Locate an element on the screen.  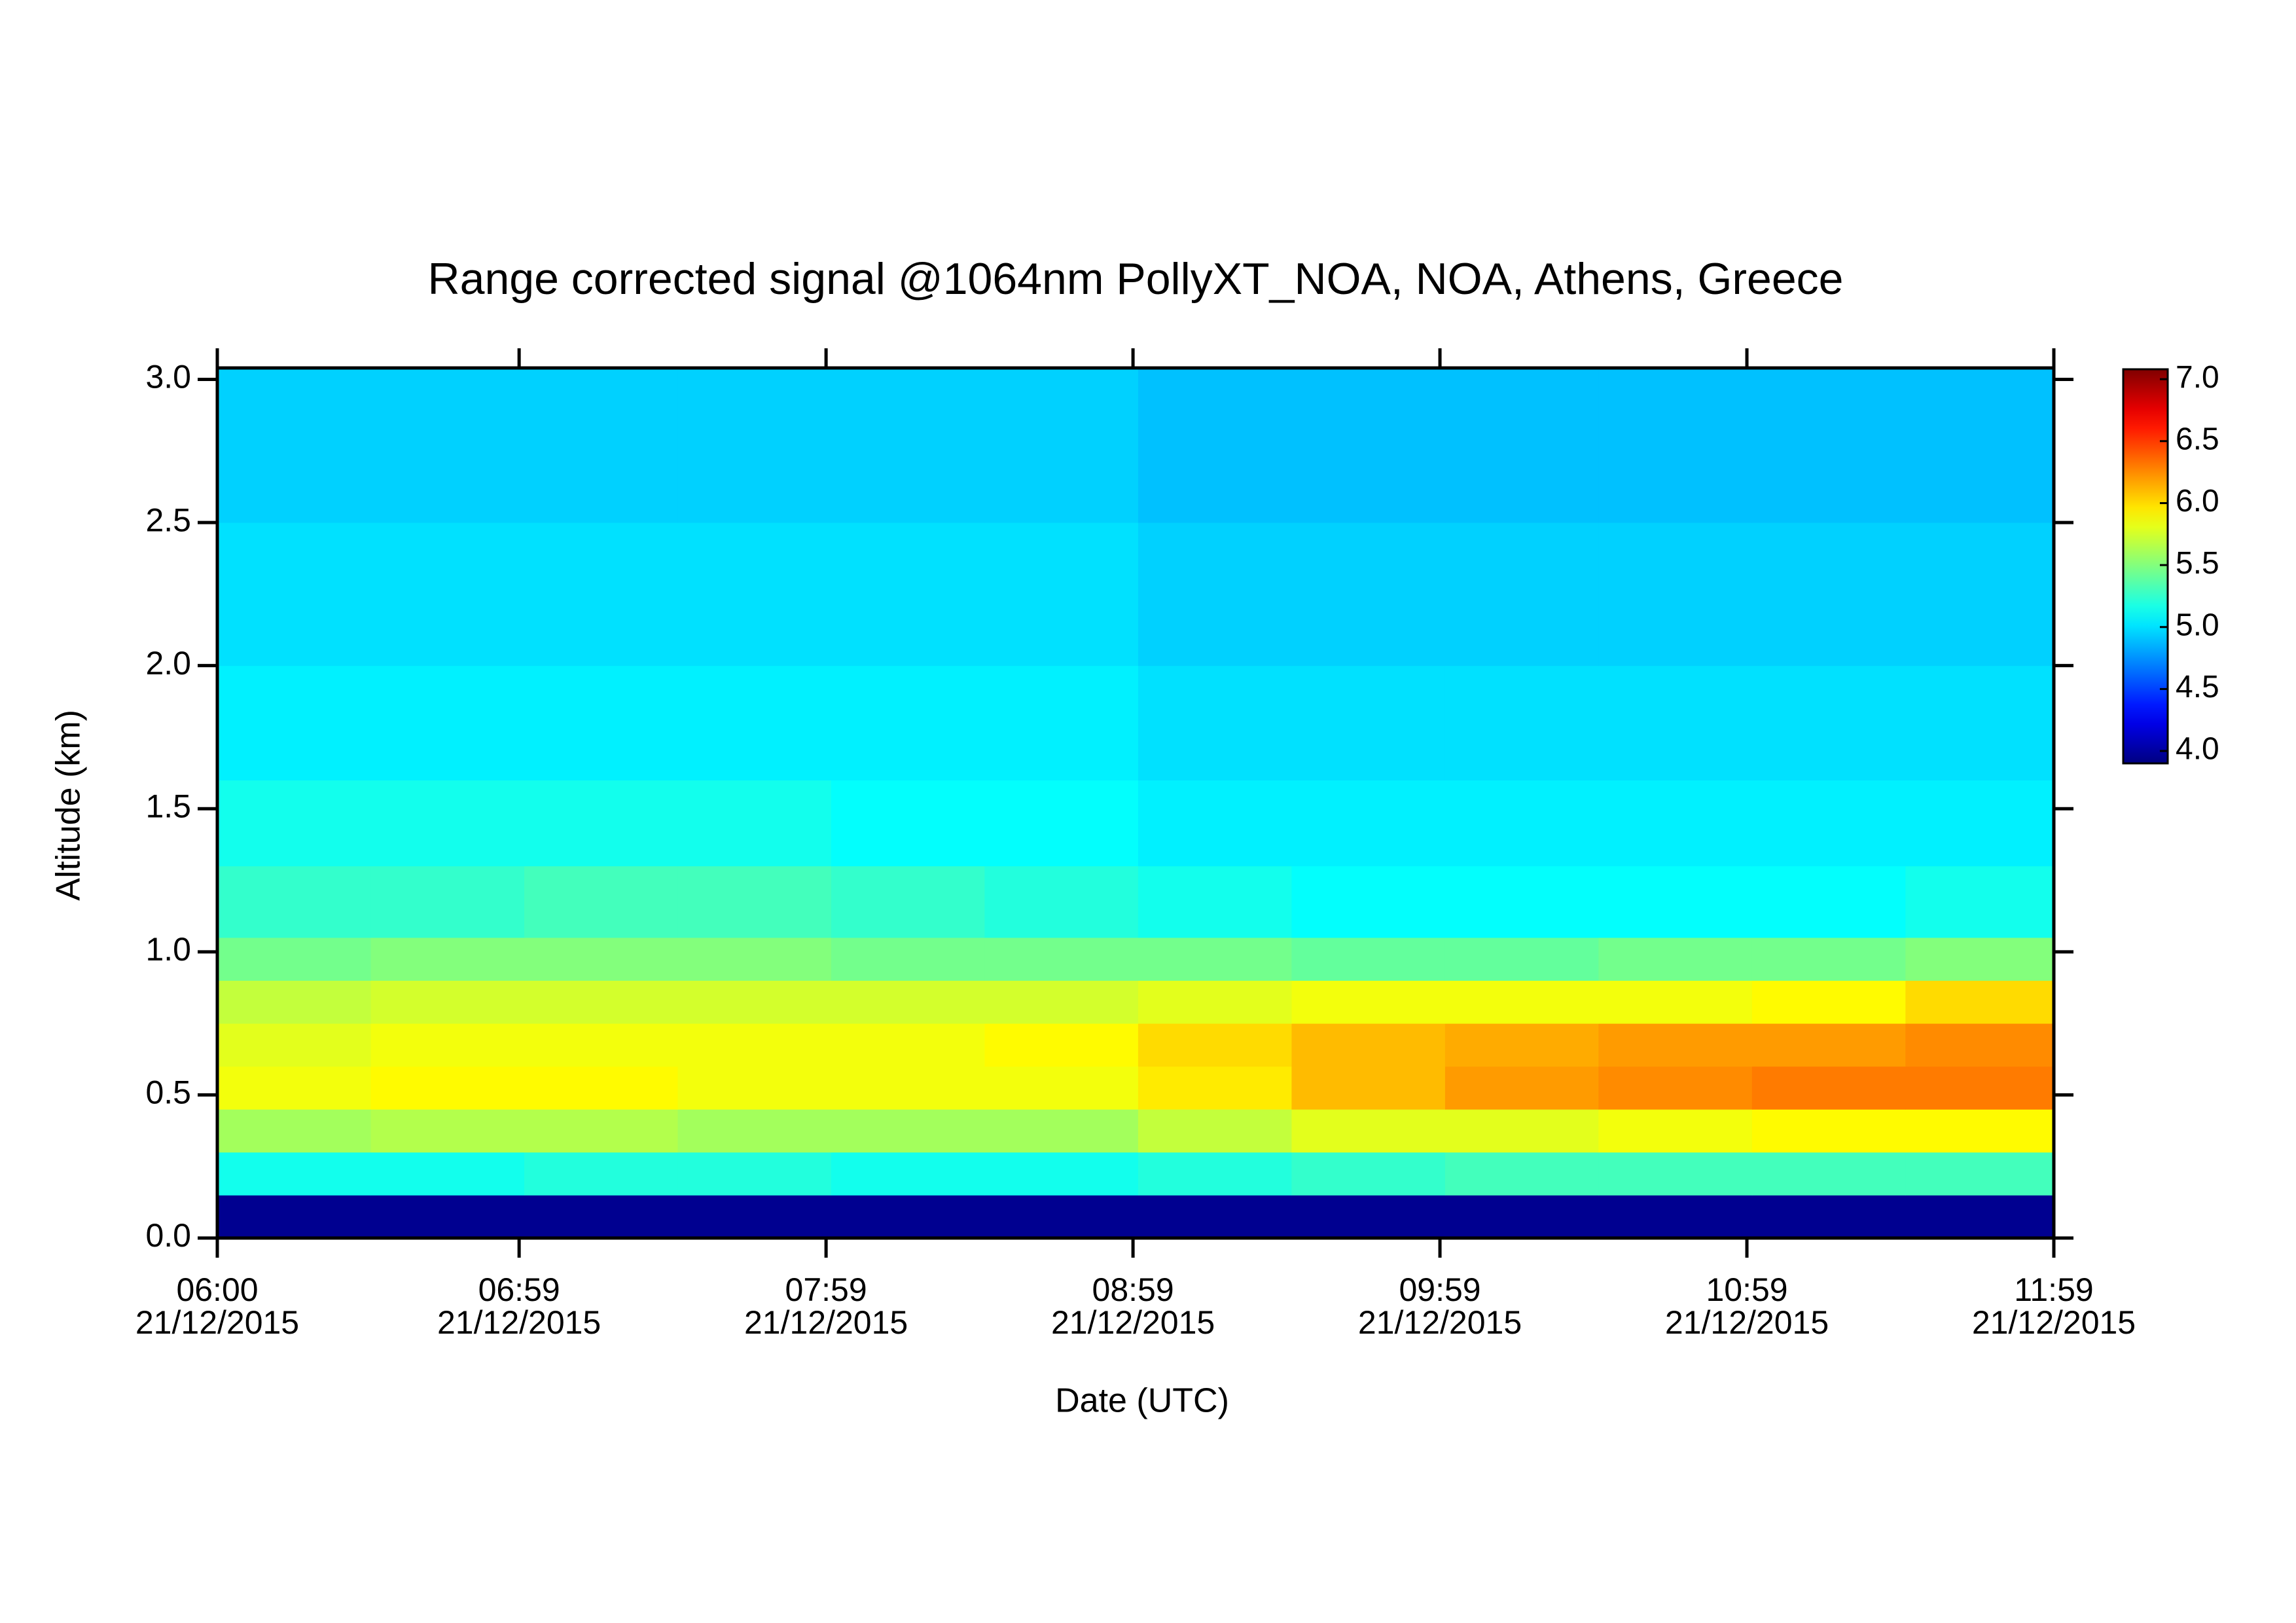
x-tick-label: 06:59 21/12/2015 is located at coordinates (519, 1306).